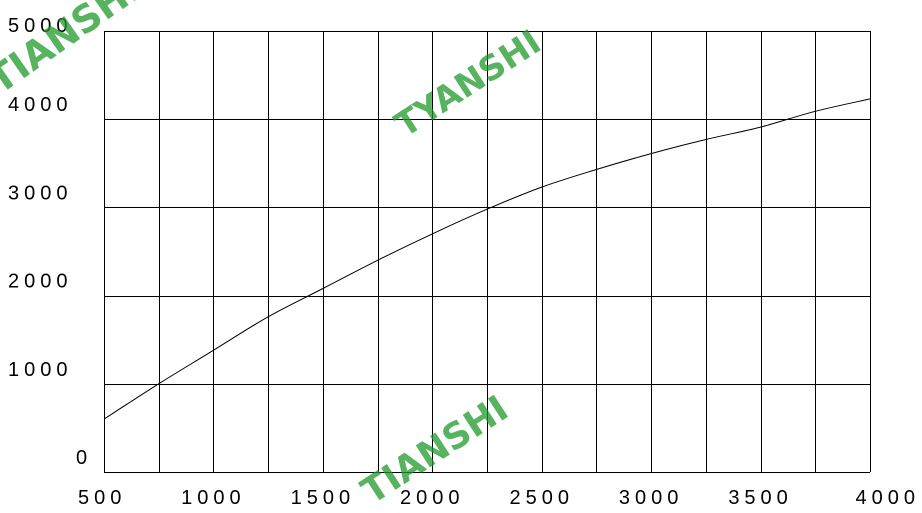 This screenshot has height=513, width=922. Describe the element at coordinates (888, 498) in the screenshot. I see `x-tick-label: 4000` at that location.